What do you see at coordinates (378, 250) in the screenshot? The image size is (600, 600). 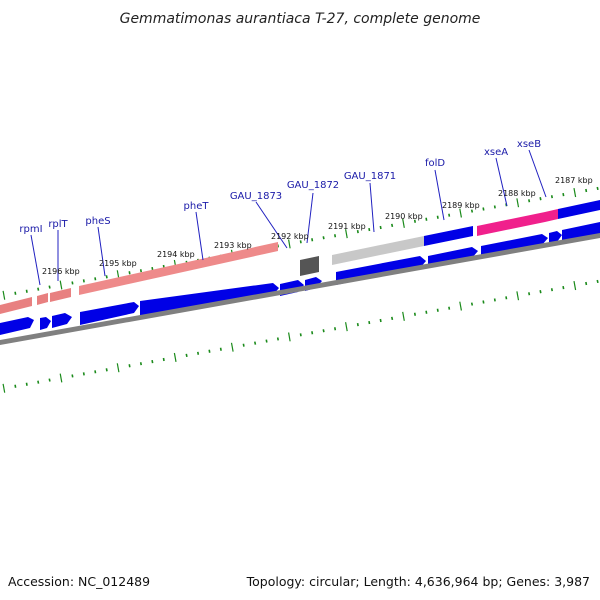 I see `misc-feature` at bounding box center [378, 250].